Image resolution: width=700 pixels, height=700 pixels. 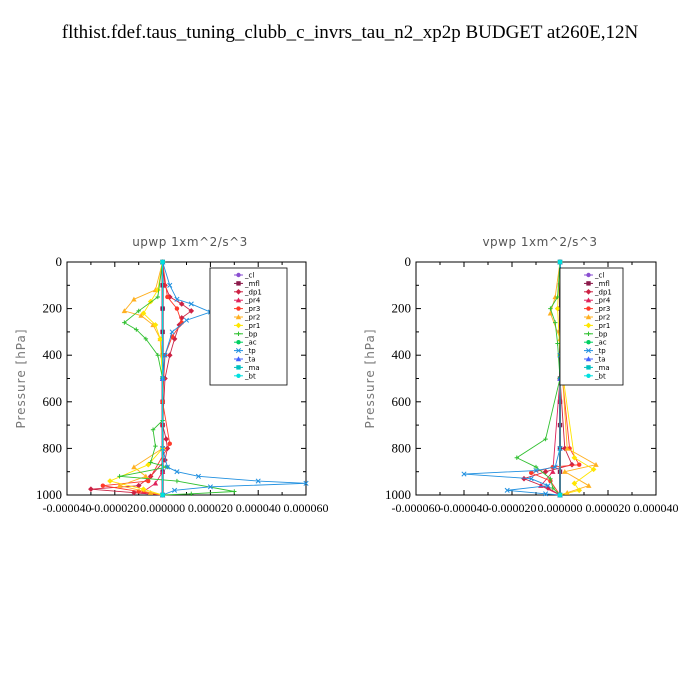 I want to click on y-tick-label: 800, so click(x=53, y=447).